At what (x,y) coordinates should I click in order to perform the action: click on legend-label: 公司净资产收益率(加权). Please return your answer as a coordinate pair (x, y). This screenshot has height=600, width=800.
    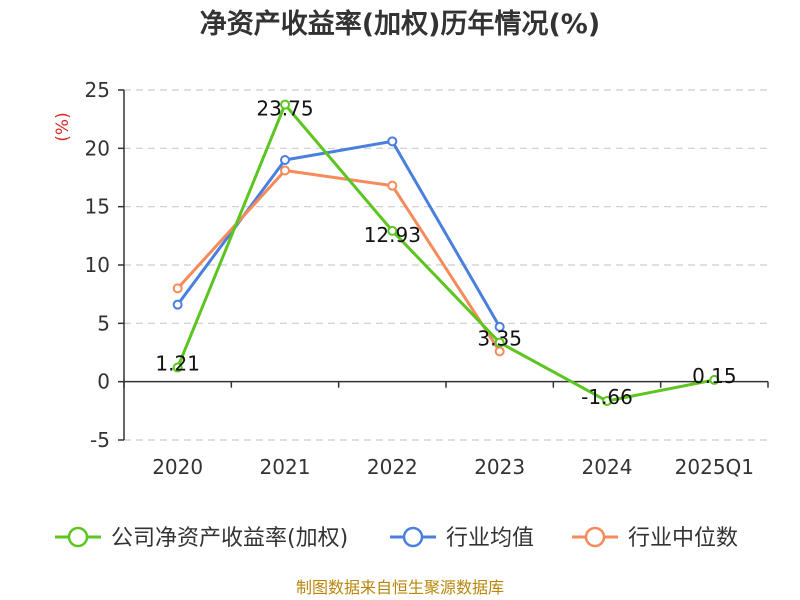
    Looking at the image, I should click on (229, 538).